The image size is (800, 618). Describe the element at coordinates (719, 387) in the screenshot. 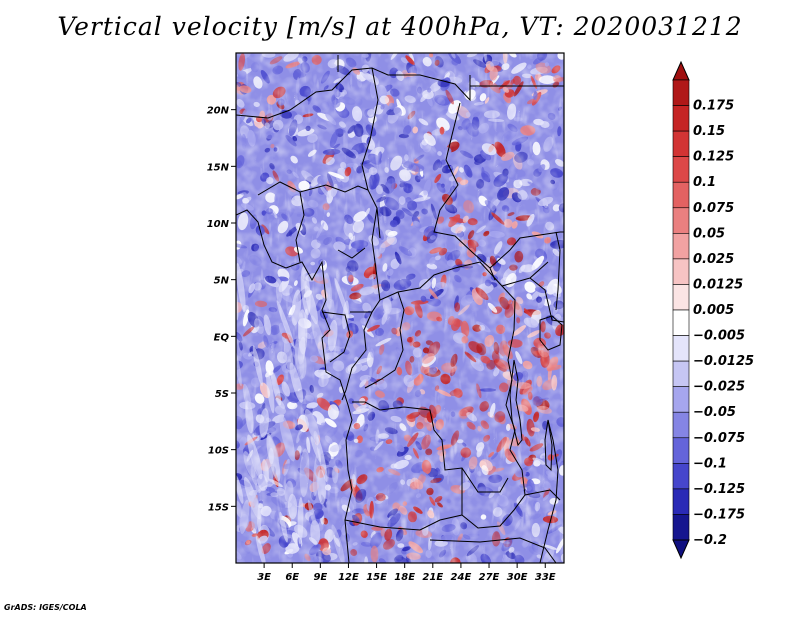

I see `colorbar-label: −0.025` at that location.